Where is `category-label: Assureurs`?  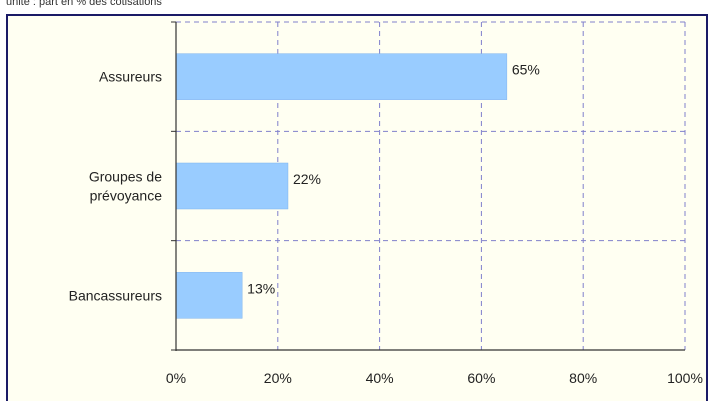 category-label: Assureurs is located at coordinates (130, 77).